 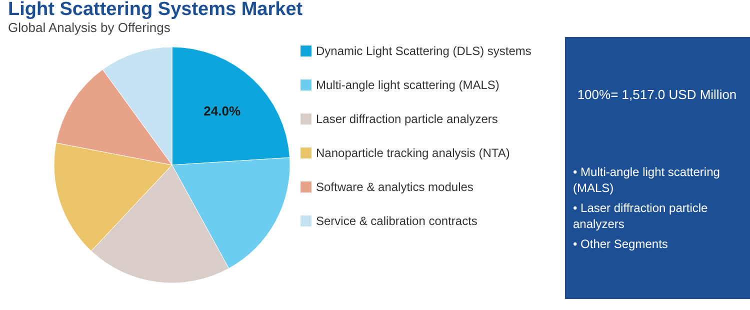 What do you see at coordinates (89, 27) in the screenshot?
I see `chart-subtitle: Global Analysis by Offerings` at bounding box center [89, 27].